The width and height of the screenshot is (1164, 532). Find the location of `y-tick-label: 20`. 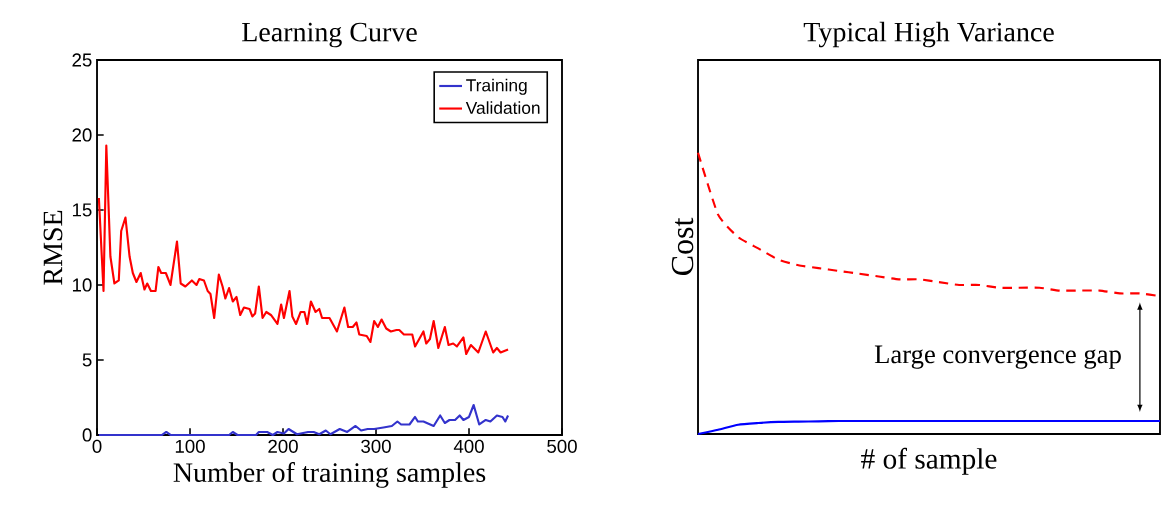

y-tick-label: 20 is located at coordinates (82, 135).